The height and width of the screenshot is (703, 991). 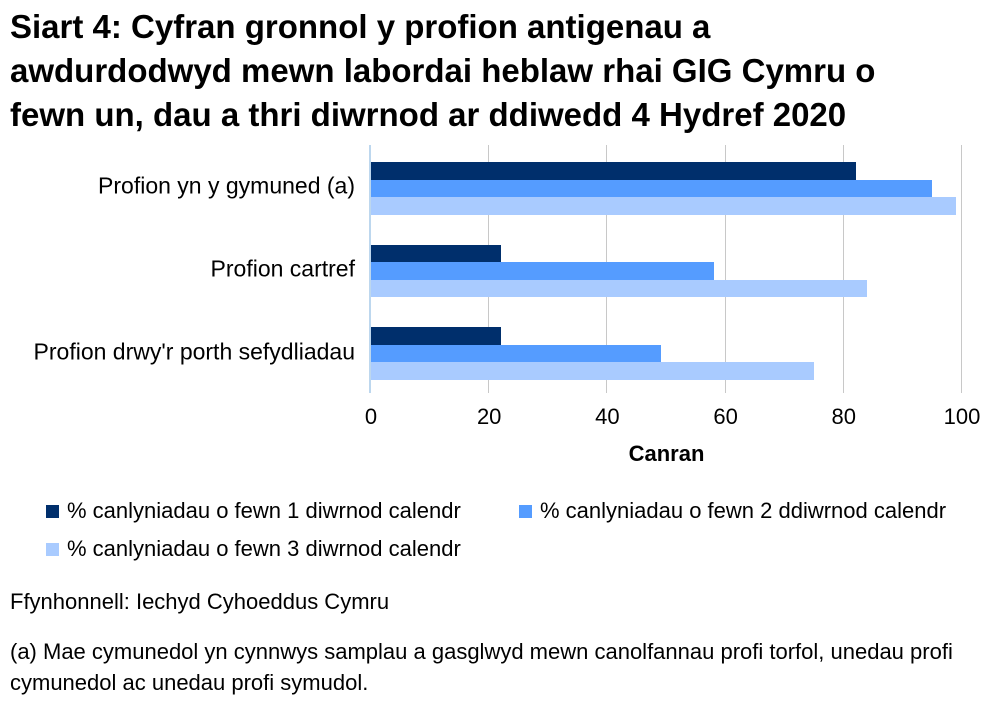 I want to click on legend-item-1-diwrnod: % canlyniadau o fewn 1 diwrnod calendr, so click(x=253, y=511).